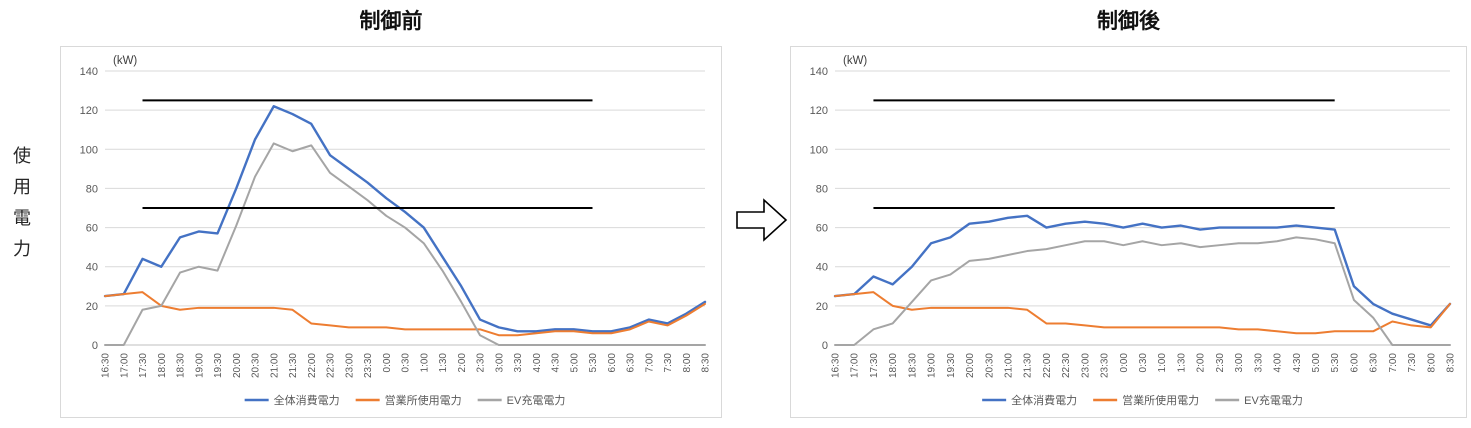 Image resolution: width=1471 pixels, height=428 pixels. What do you see at coordinates (970, 365) in the screenshot?
I see `x-tick-label: 20:00` at bounding box center [970, 365].